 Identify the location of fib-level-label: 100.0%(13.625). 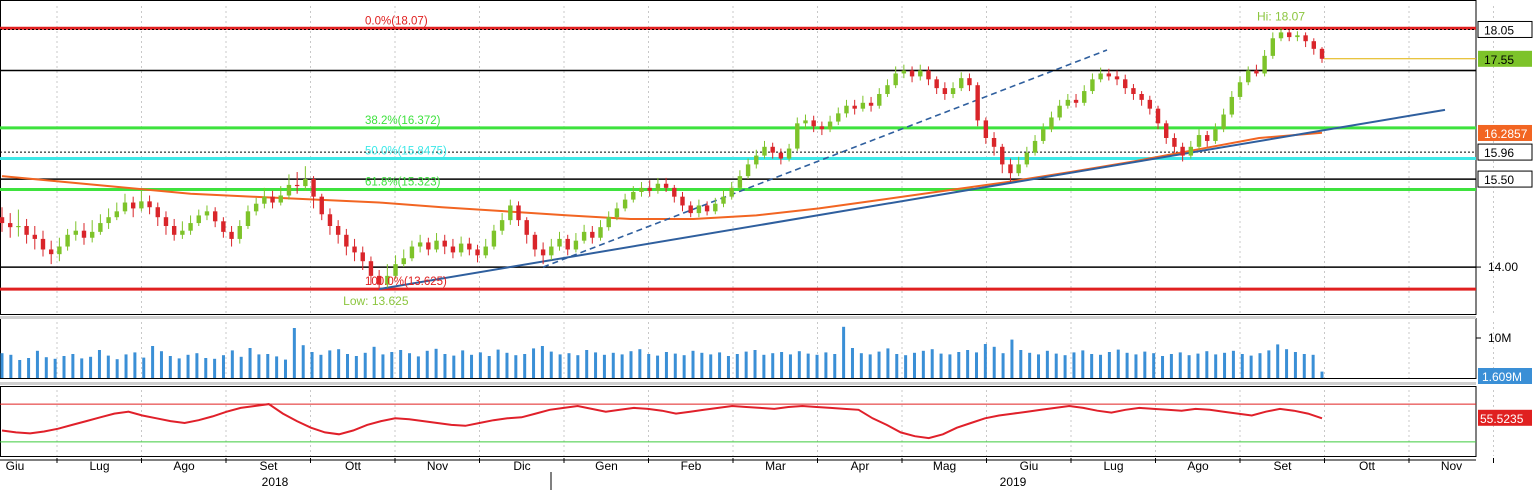
(406, 282).